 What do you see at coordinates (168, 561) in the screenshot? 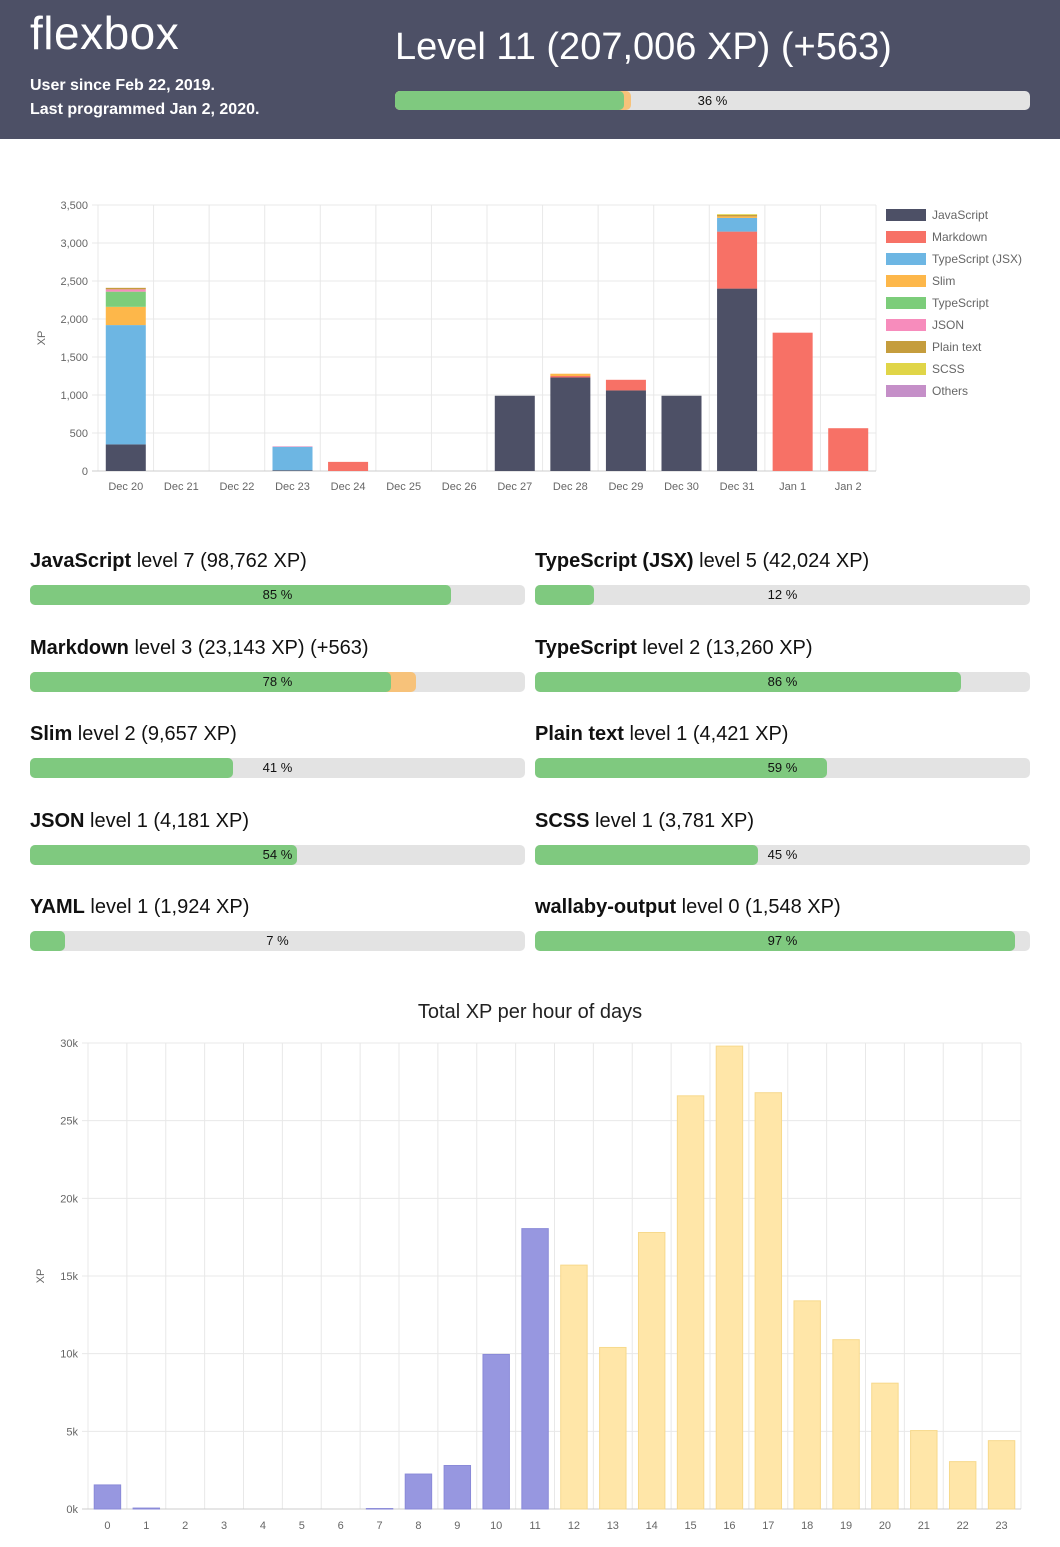
I see `language-title: JavaScript level 7 (98,762 XP)` at bounding box center [168, 561].